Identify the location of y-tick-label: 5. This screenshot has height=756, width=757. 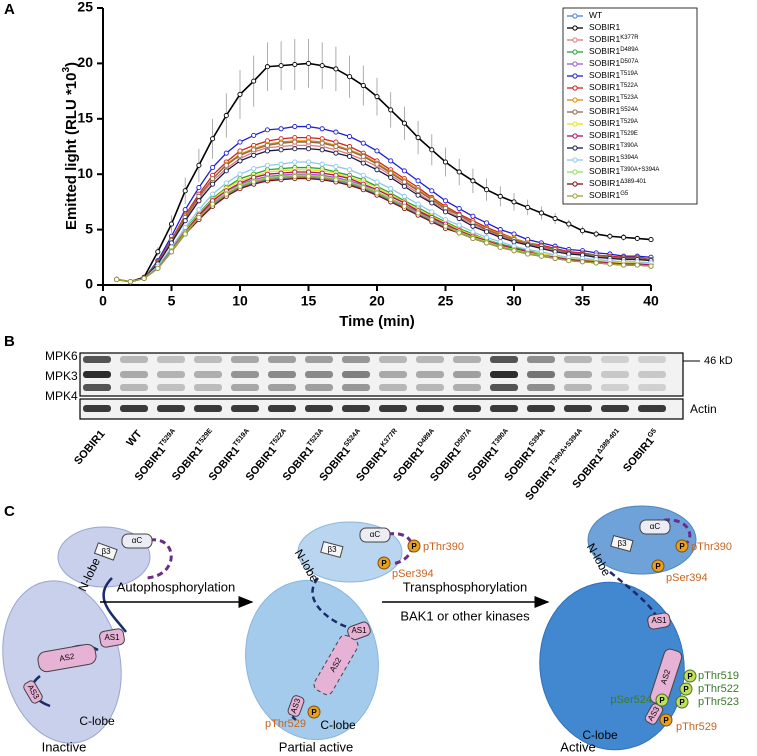
(89, 228).